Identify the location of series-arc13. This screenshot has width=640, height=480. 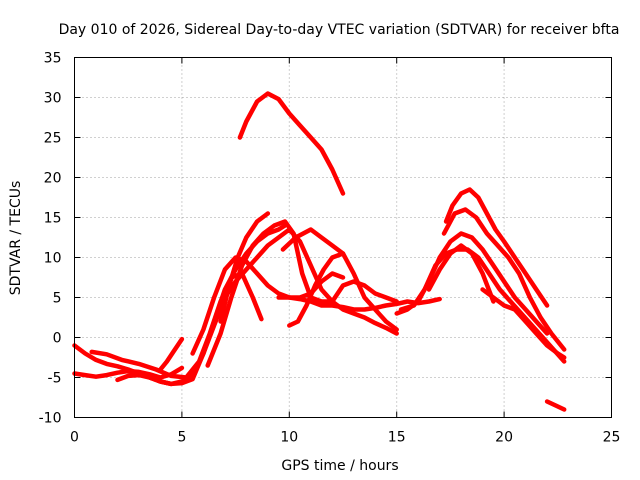
(291, 143).